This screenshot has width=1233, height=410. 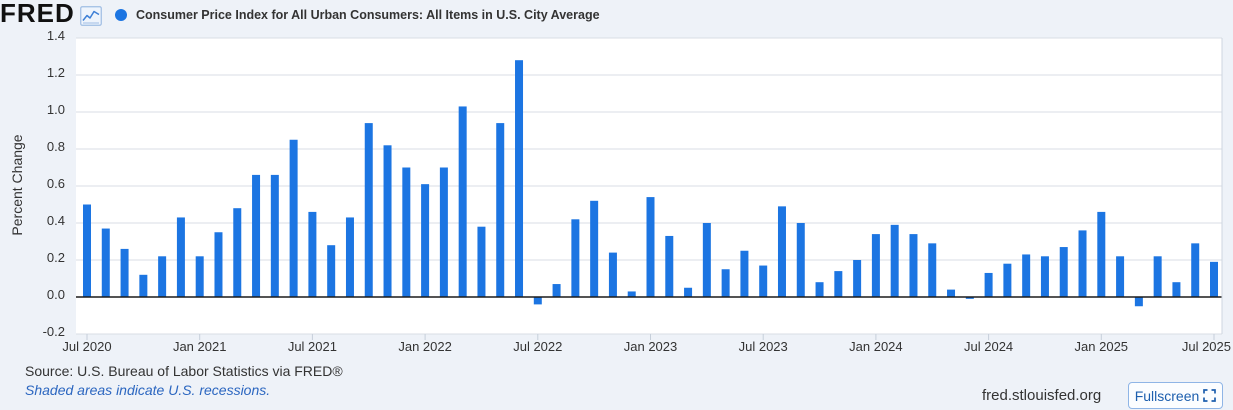 I want to click on y-tick-label: 0.4, so click(x=56, y=220).